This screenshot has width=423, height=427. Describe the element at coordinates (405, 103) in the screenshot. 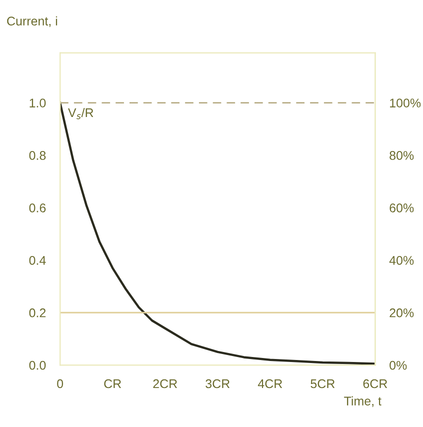

I see `y2-tick-label: 100%` at that location.